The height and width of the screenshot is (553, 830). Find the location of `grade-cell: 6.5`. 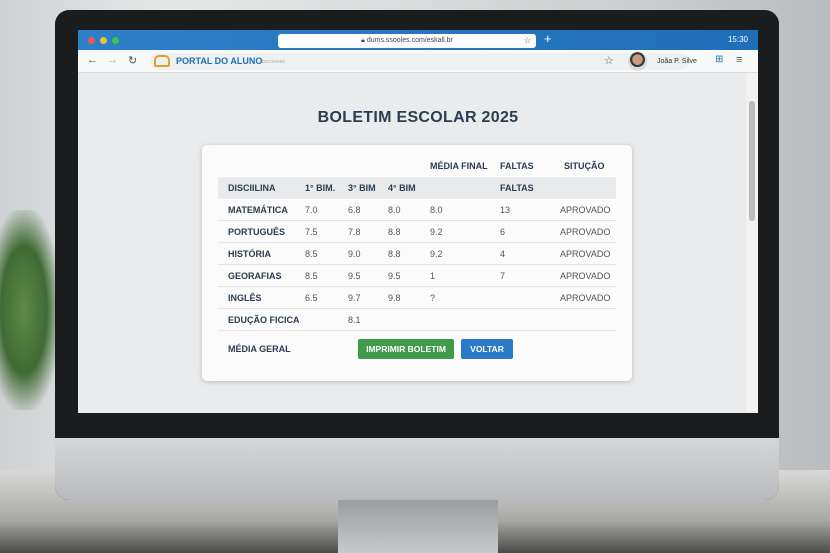

grade-cell: 6.5 is located at coordinates (311, 298).